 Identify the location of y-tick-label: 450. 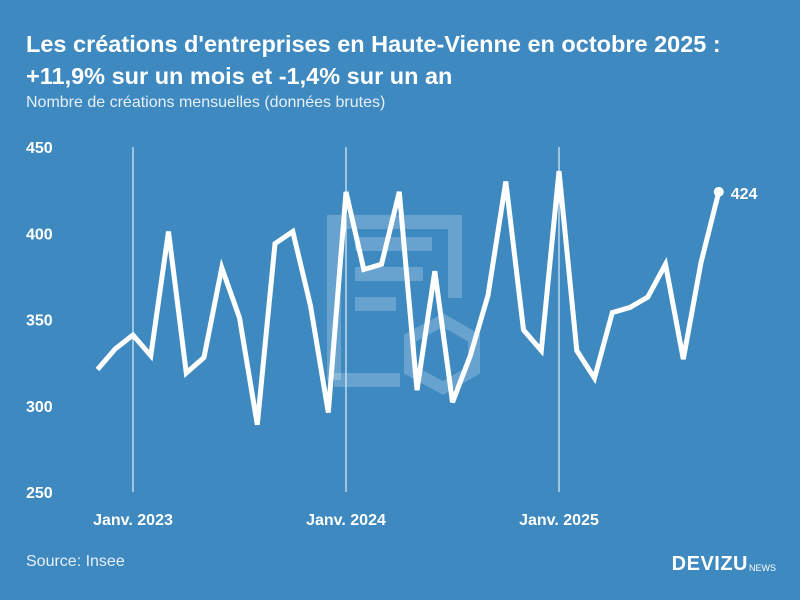
(39, 148).